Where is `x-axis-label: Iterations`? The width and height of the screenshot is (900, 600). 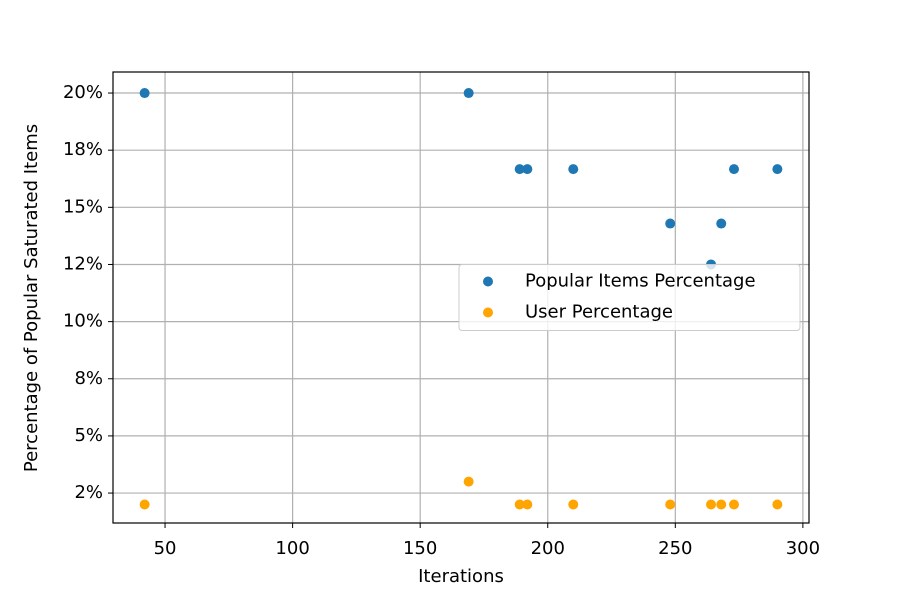 x-axis-label: Iterations is located at coordinates (461, 576).